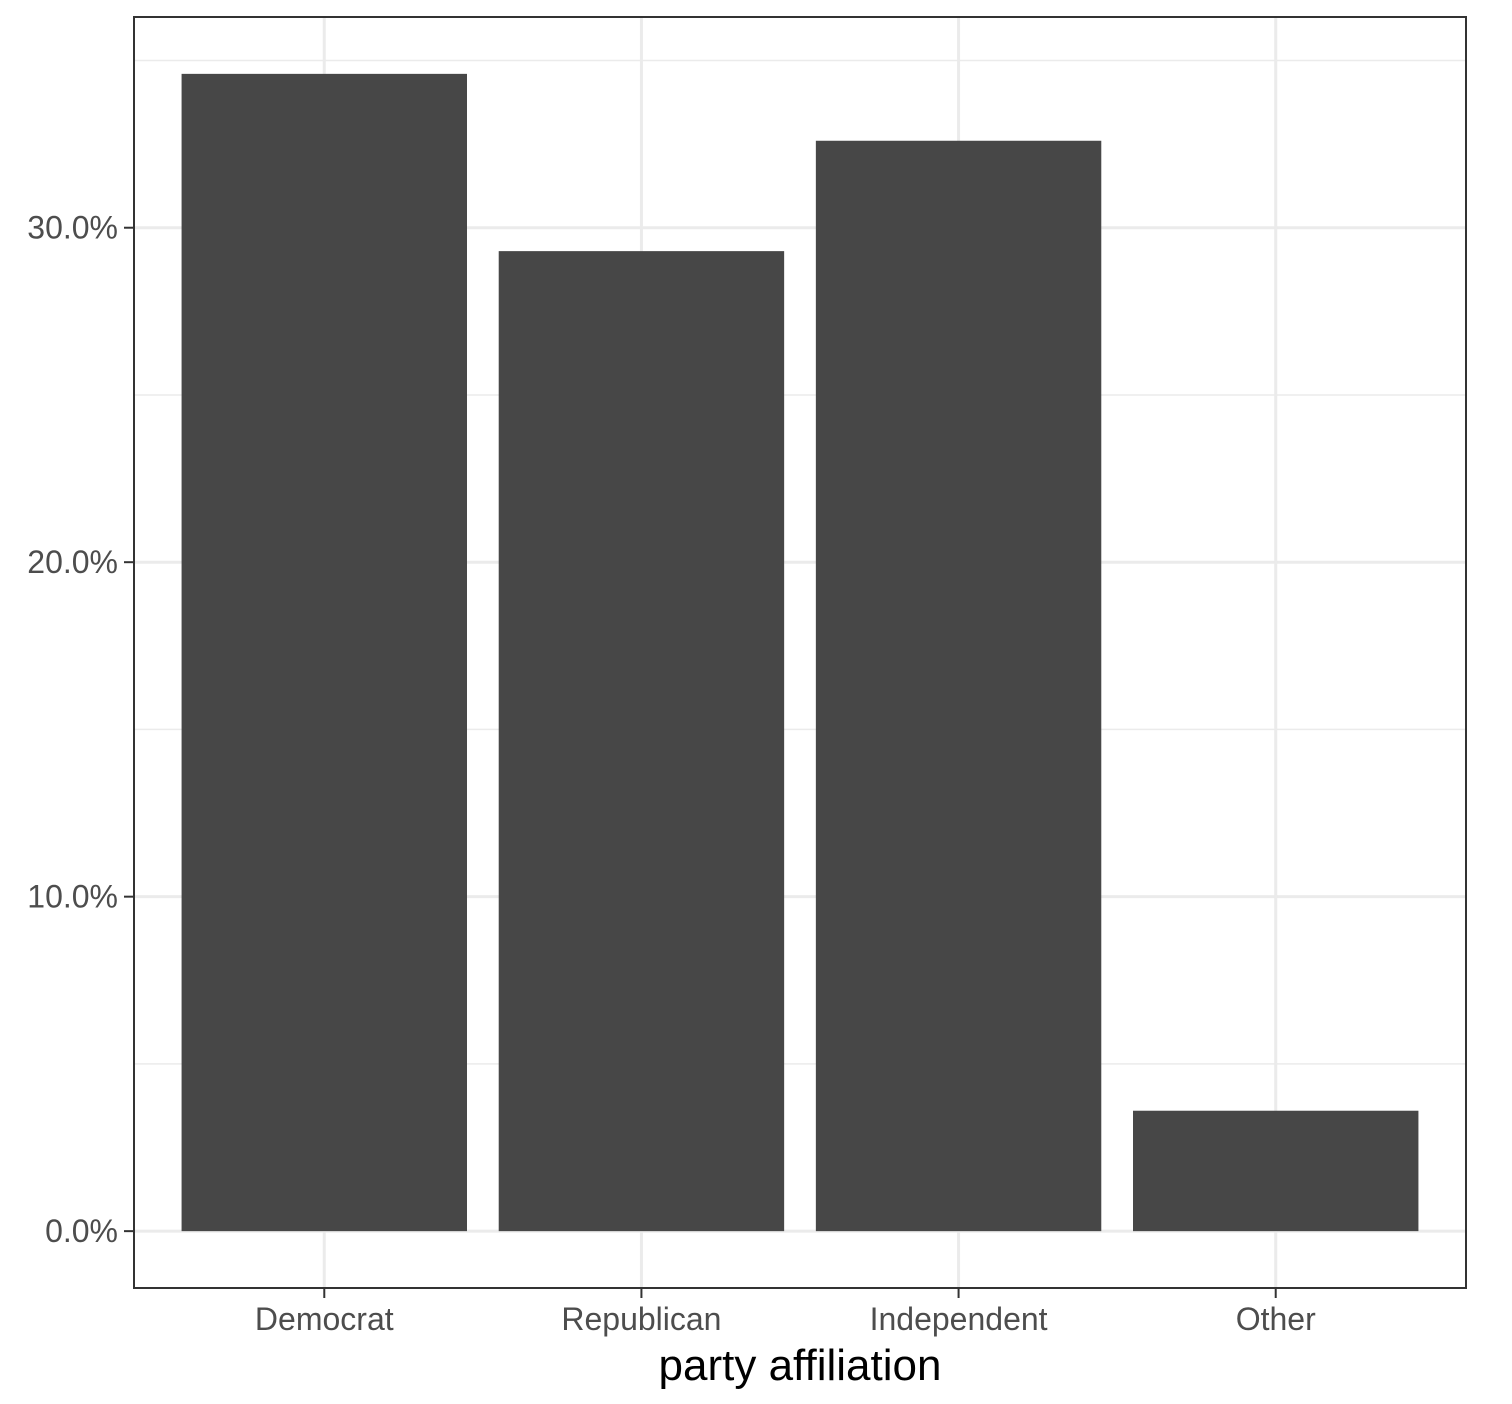 Image resolution: width=1512 pixels, height=1404 pixels. I want to click on y-tick-label: 10.0%, so click(72, 897).